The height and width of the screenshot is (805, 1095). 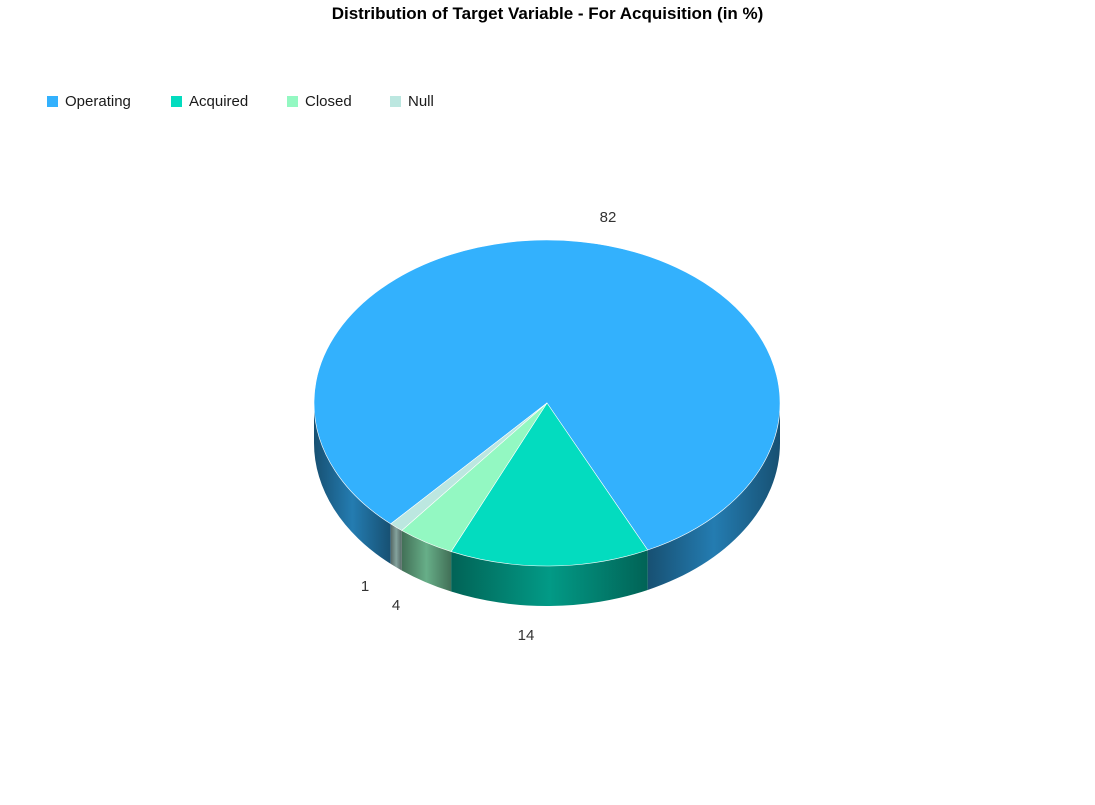 What do you see at coordinates (549, 577) in the screenshot?
I see `pie-side-acquired` at bounding box center [549, 577].